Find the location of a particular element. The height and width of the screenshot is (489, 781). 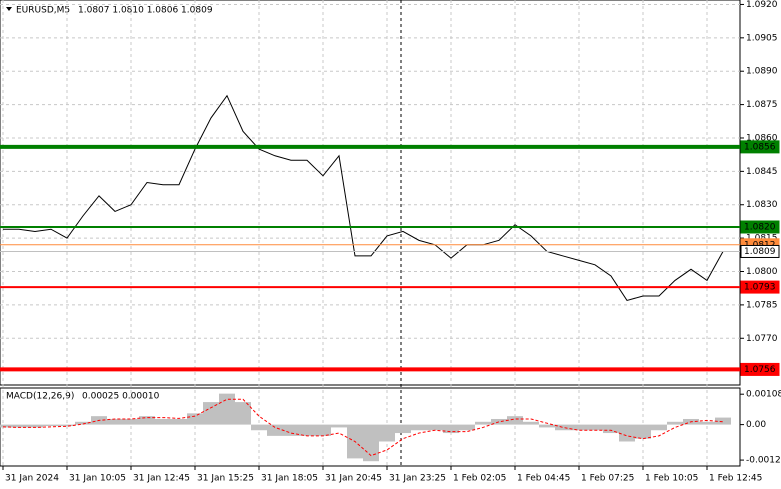

x-tick-label: 31 Jan 10:05 is located at coordinates (97, 479).